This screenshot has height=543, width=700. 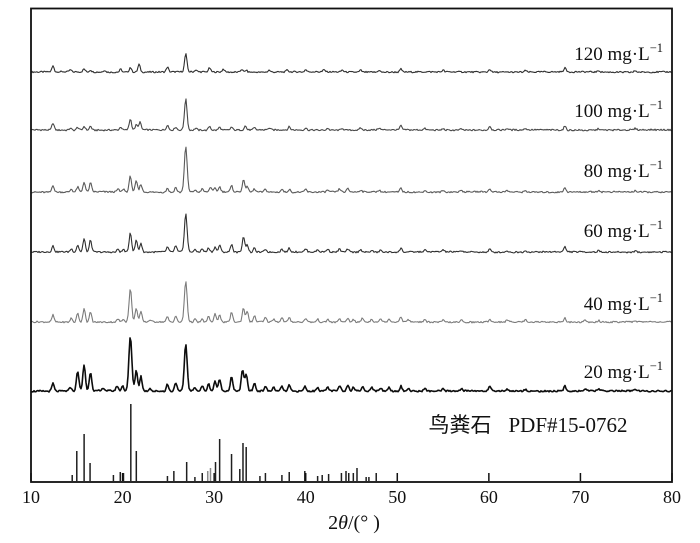 I want to click on series-label-80mg: 80 mg·L−1, so click(x=623, y=171).